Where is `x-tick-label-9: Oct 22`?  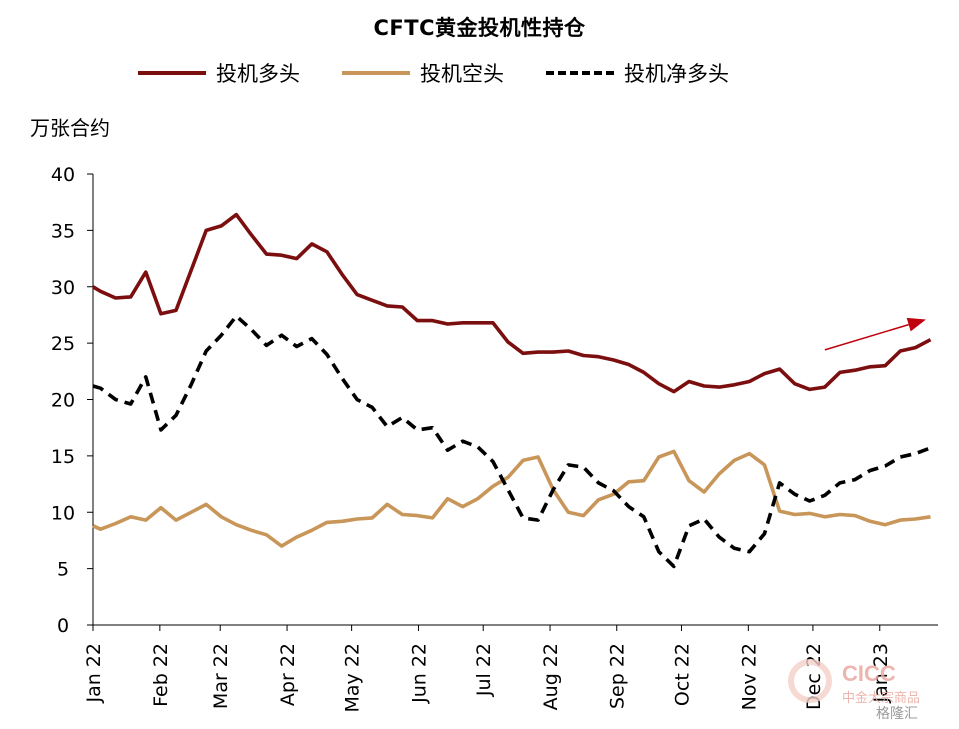 x-tick-label-9: Oct 22 is located at coordinates (682, 674).